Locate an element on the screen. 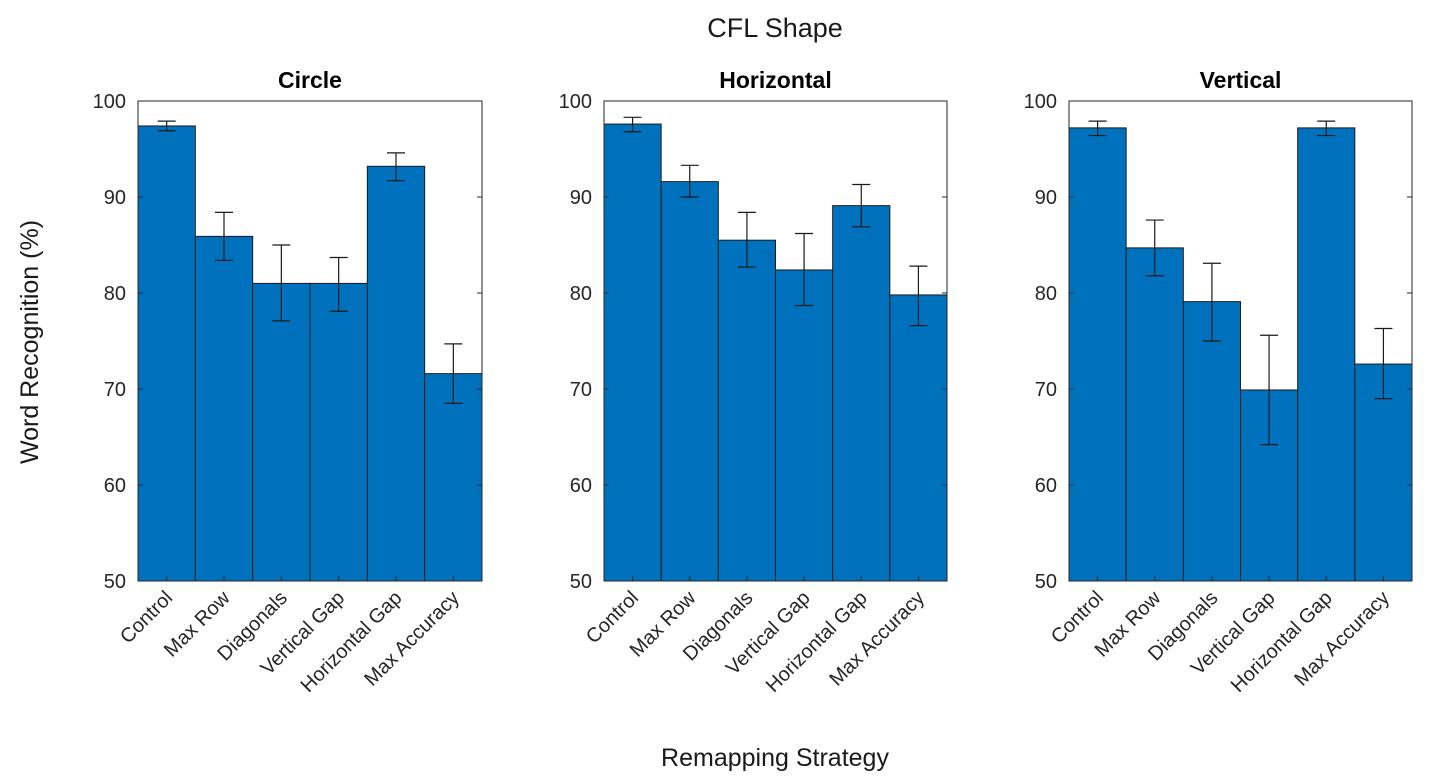 The width and height of the screenshot is (1449, 777). panel-title: Circle is located at coordinates (310, 80).